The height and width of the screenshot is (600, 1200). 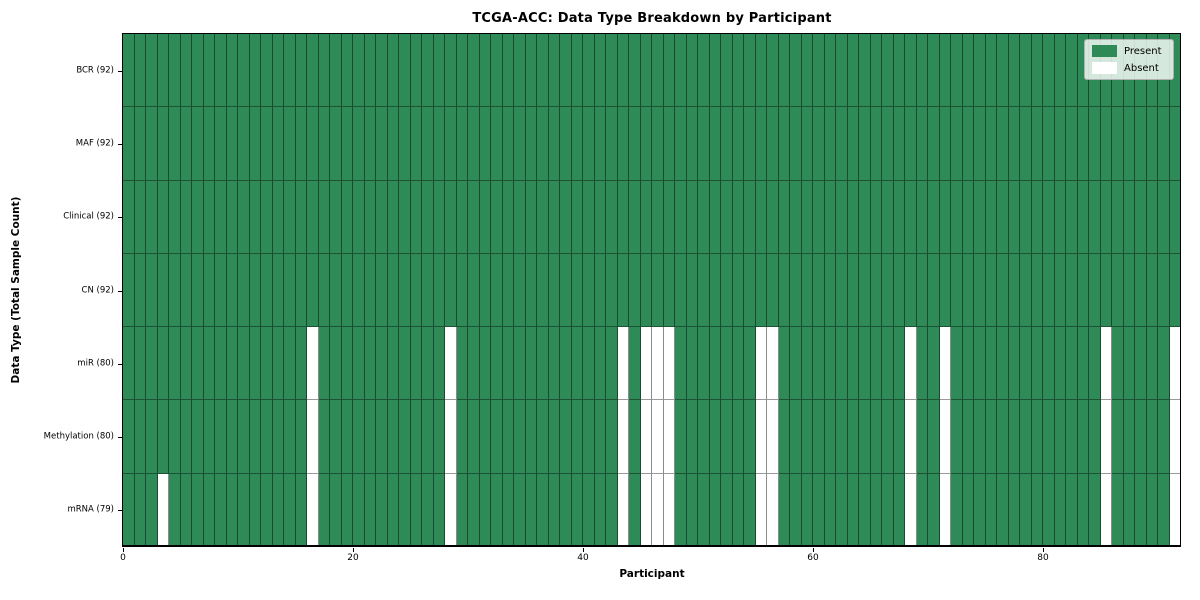 What do you see at coordinates (353, 558) in the screenshot?
I see `x-tick-label: 20` at bounding box center [353, 558].